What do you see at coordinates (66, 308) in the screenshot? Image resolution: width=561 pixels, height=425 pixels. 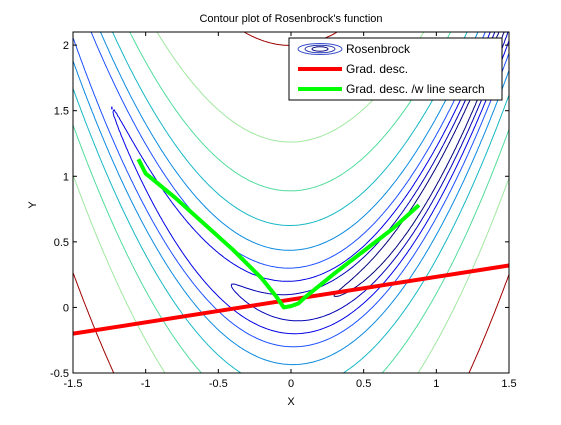 I see `y-tick-label: 0` at bounding box center [66, 308].